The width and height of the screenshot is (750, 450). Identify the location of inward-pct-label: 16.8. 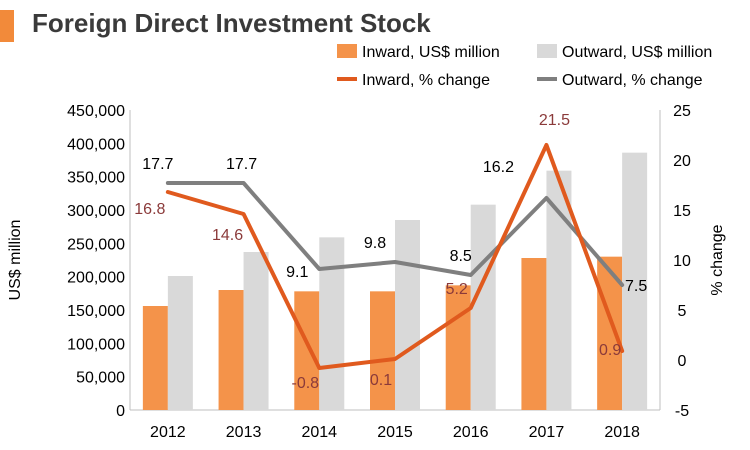
(149, 209).